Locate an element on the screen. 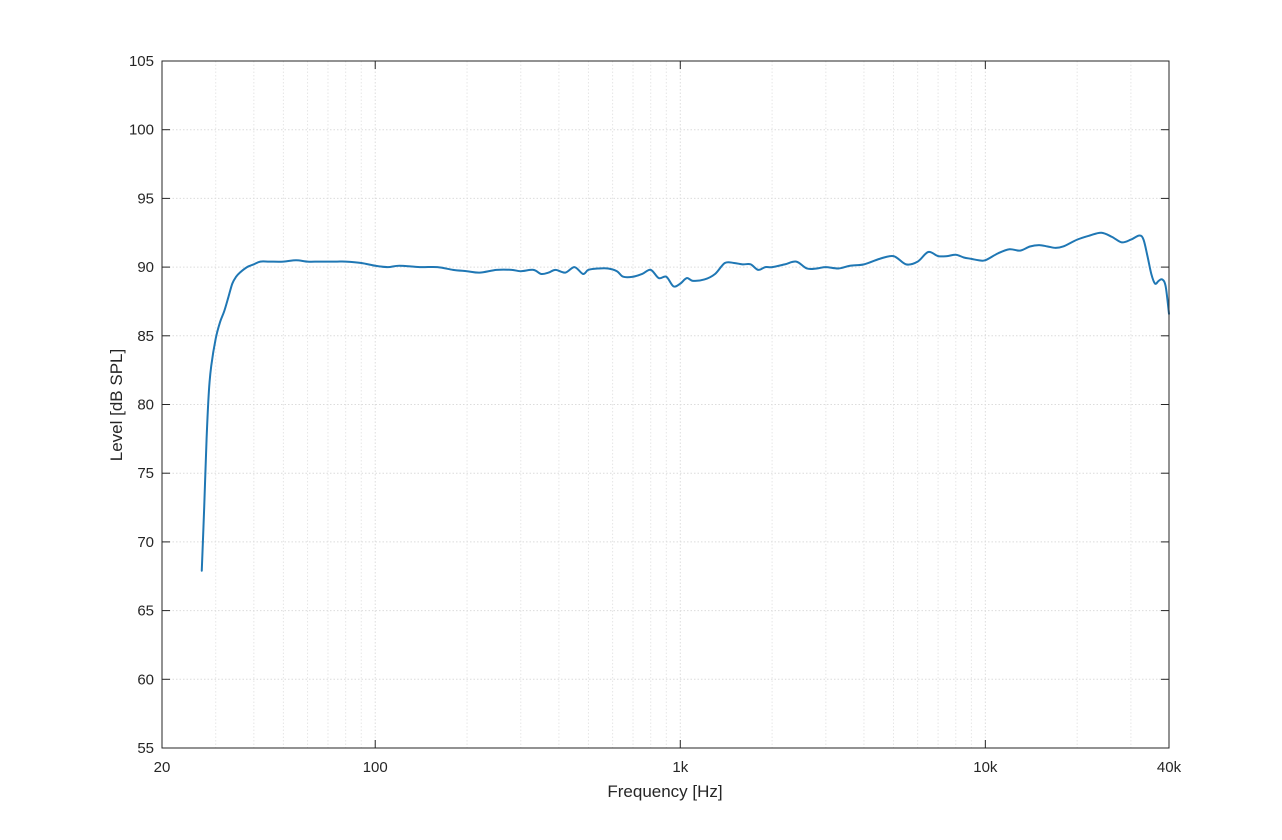 The width and height of the screenshot is (1282, 840). y-tick-labels: 55 60 65 70 75 80 85 90 95 100 105 is located at coordinates (141, 405).